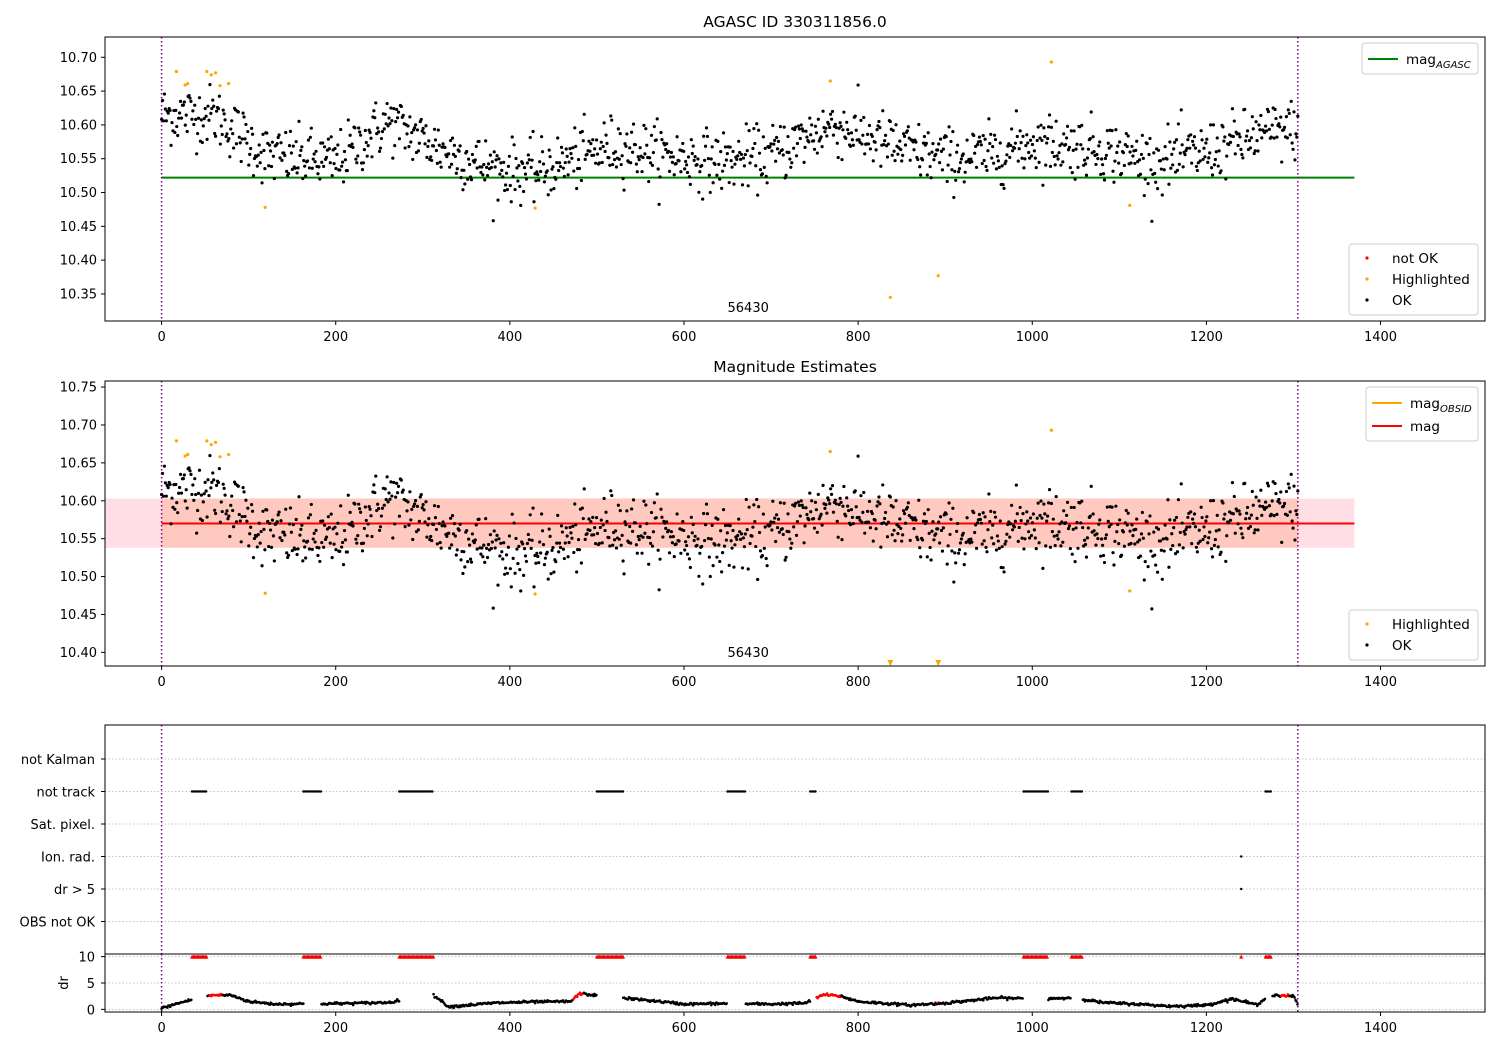  What do you see at coordinates (78, 425) in the screenshot?
I see `y-tick-label: 10.70` at bounding box center [78, 425].